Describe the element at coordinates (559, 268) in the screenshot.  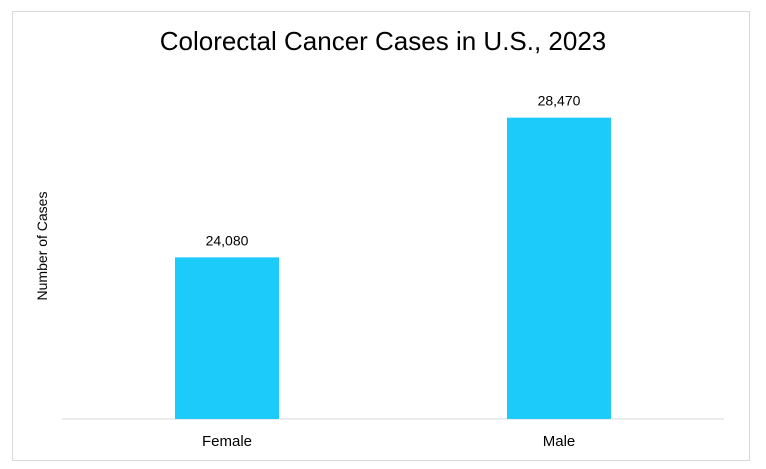
I see `bar-male` at that location.